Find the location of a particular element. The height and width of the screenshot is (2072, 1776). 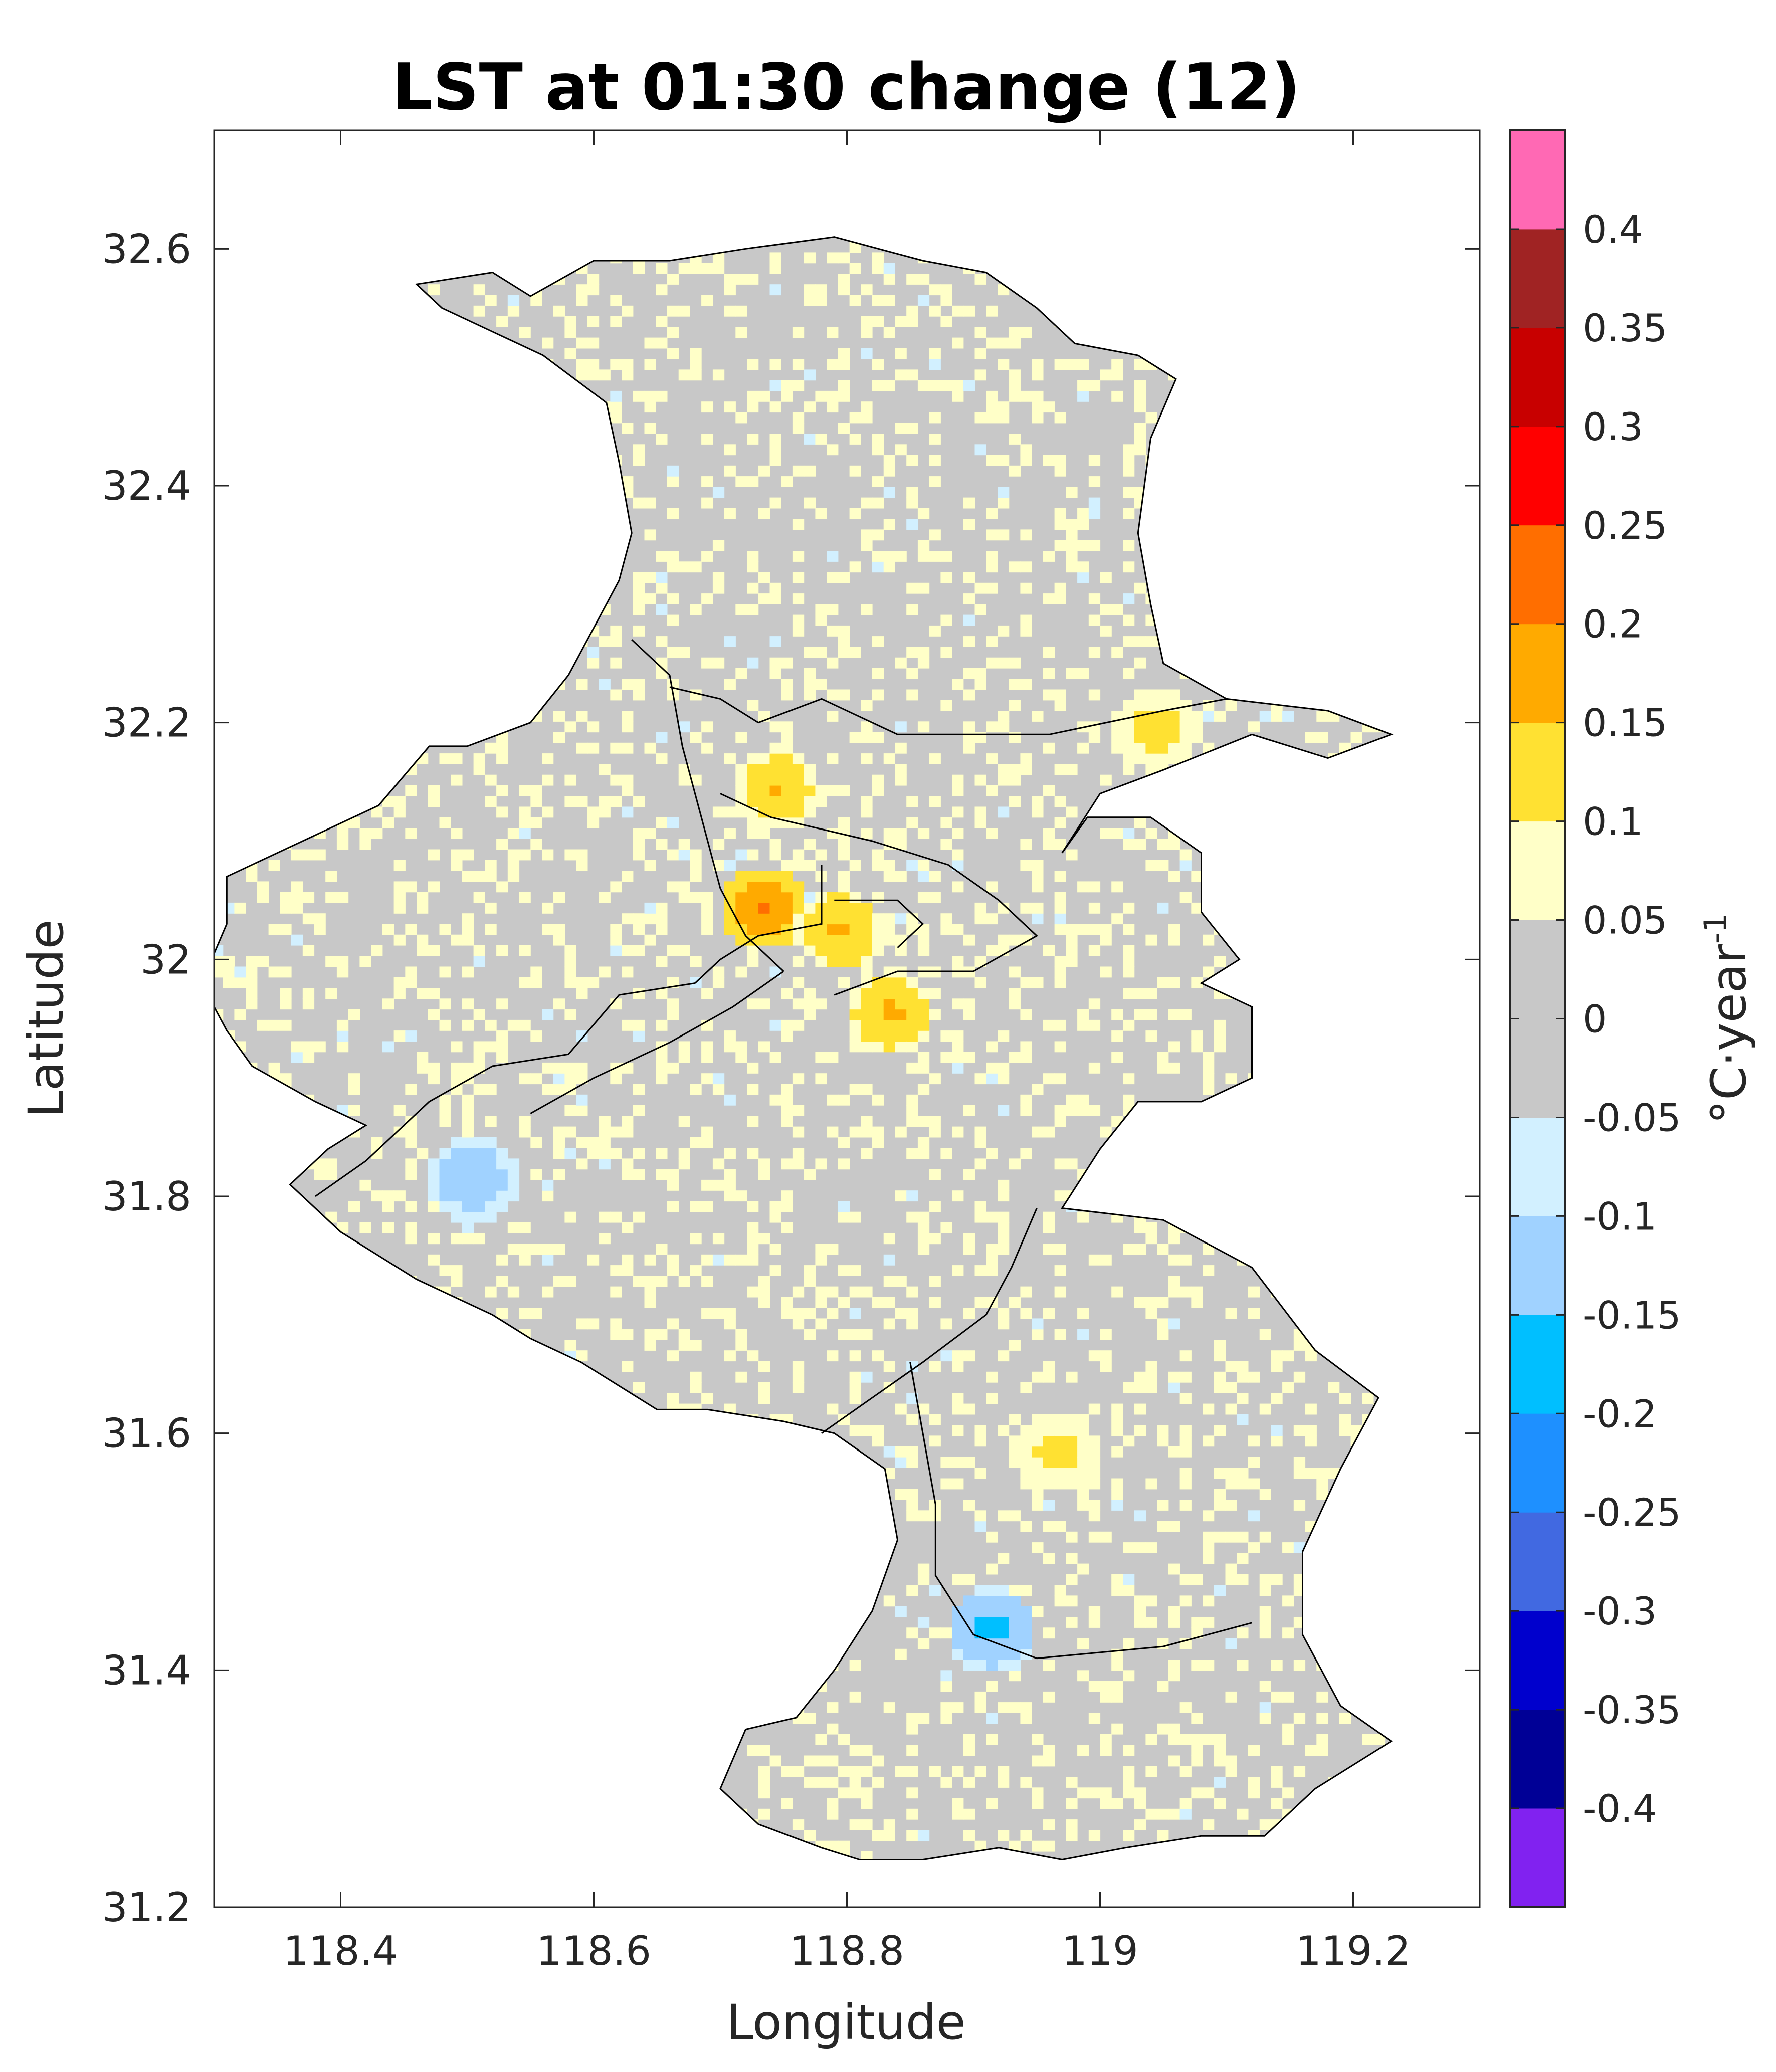

colorbar-label: °C·year-1 is located at coordinates (1727, 1019).